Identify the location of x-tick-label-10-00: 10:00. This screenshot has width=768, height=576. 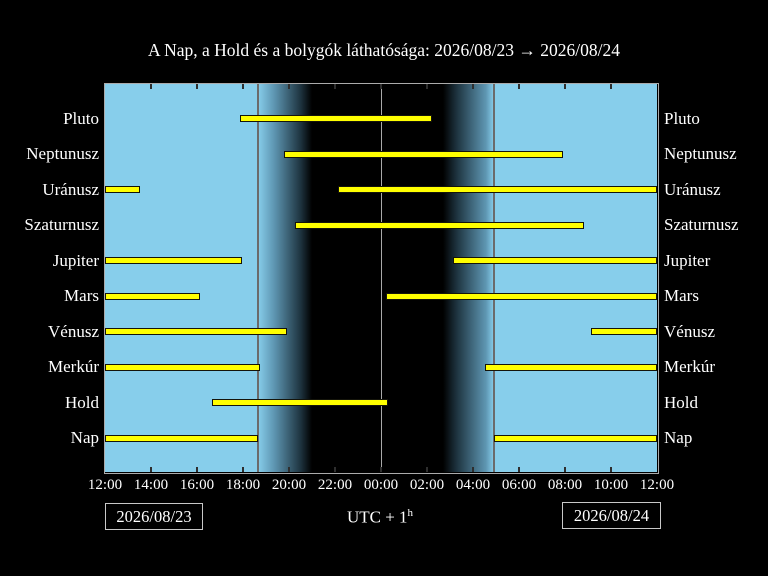
(611, 485).